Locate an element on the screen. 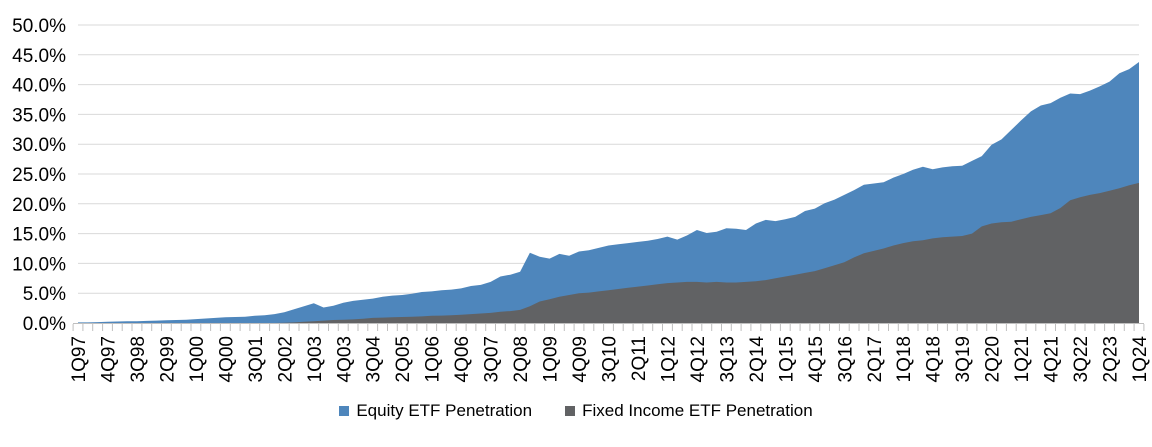 This screenshot has width=1152, height=447. x-axis-tick-label: 2Q99 is located at coordinates (167, 359).